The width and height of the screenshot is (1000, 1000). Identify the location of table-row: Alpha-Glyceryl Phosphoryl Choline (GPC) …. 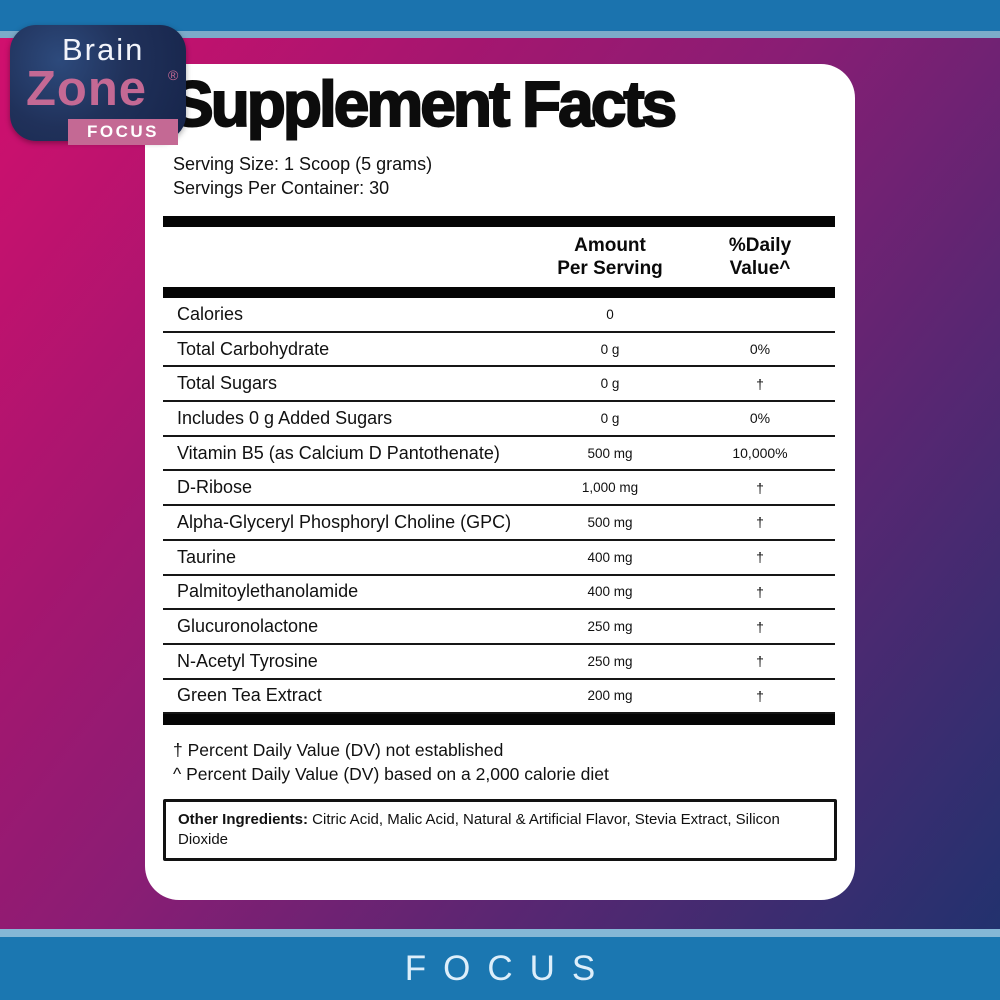
(499, 523).